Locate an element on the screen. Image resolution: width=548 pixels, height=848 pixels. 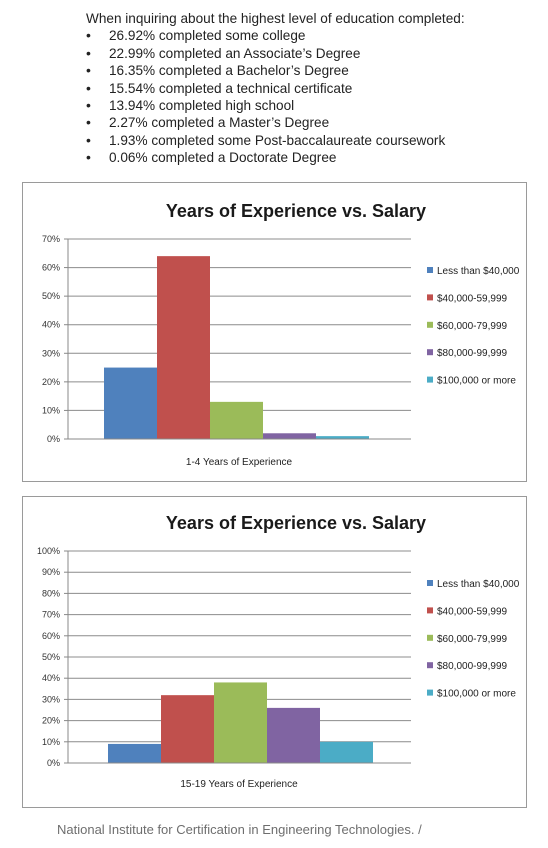
y-tick-label: 90% is located at coordinates (51, 572).